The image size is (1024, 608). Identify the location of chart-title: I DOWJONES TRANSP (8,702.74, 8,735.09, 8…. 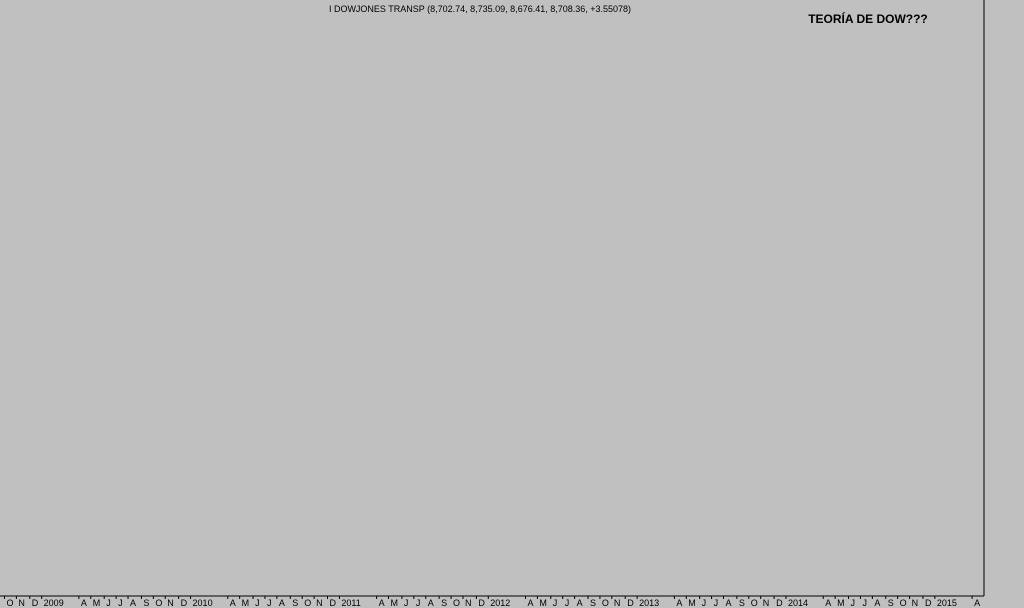
(480, 9).